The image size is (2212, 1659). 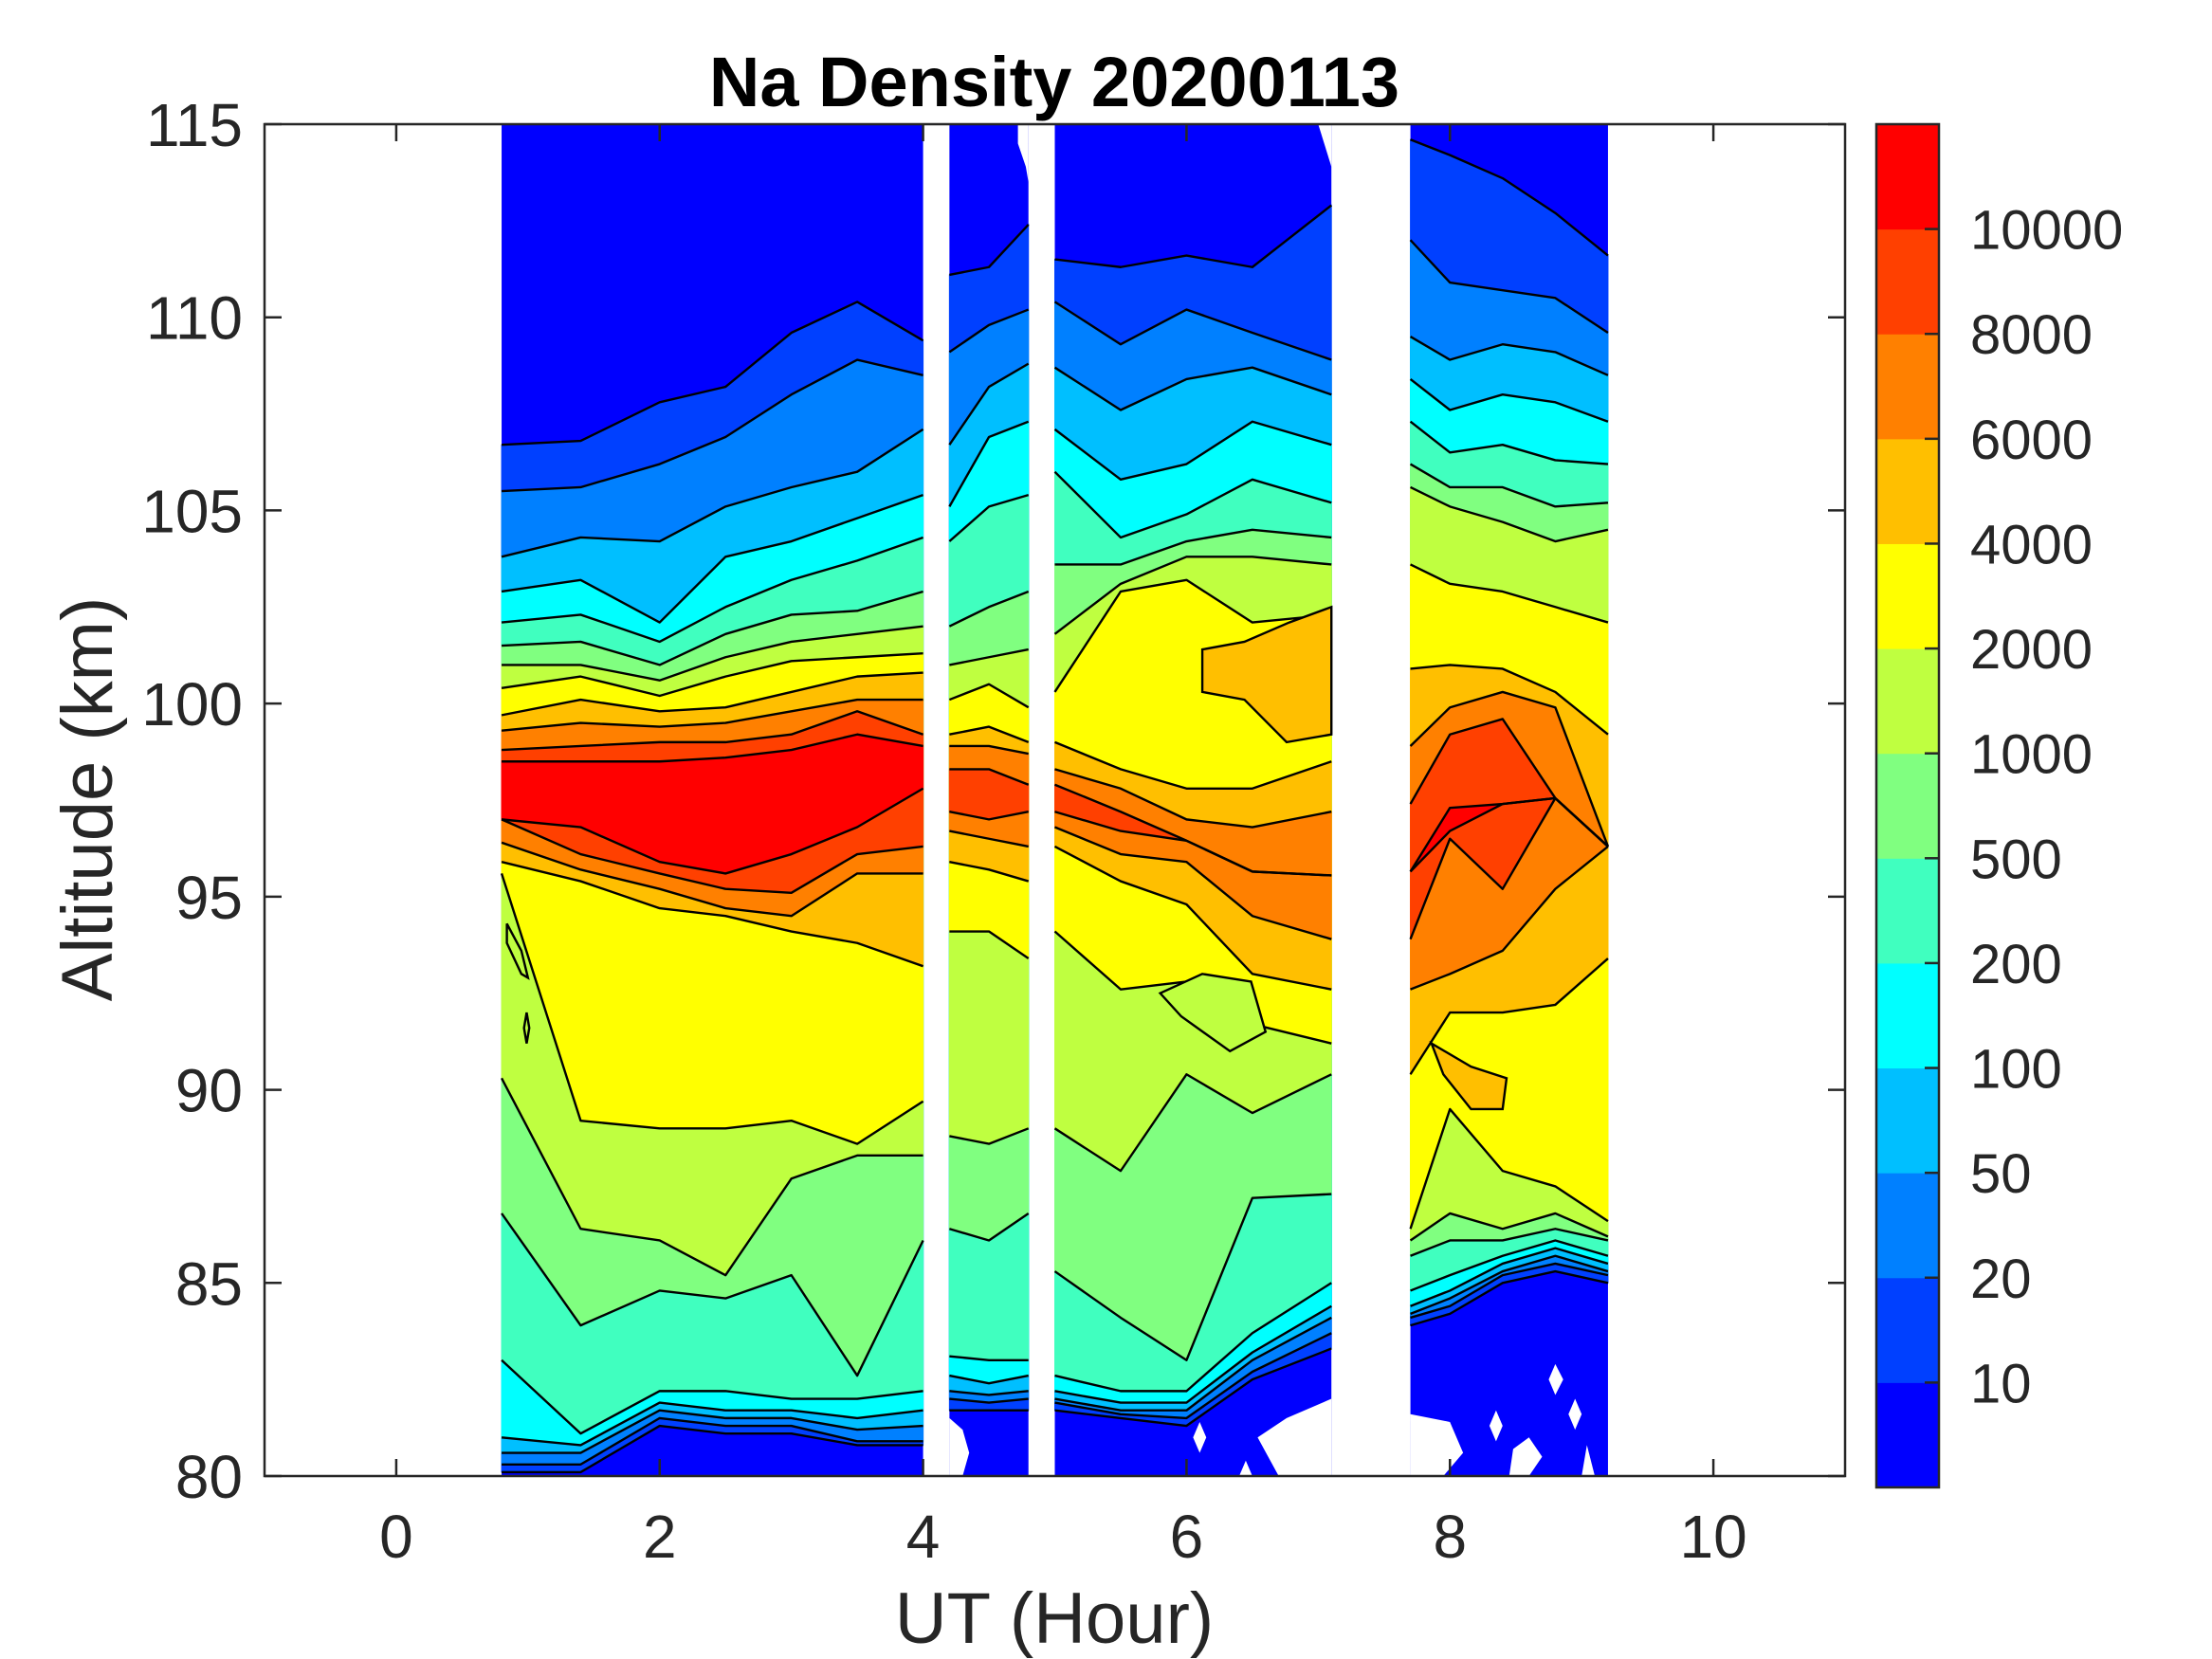 I want to click on x-tick-label: 10, so click(x=1712, y=1537).